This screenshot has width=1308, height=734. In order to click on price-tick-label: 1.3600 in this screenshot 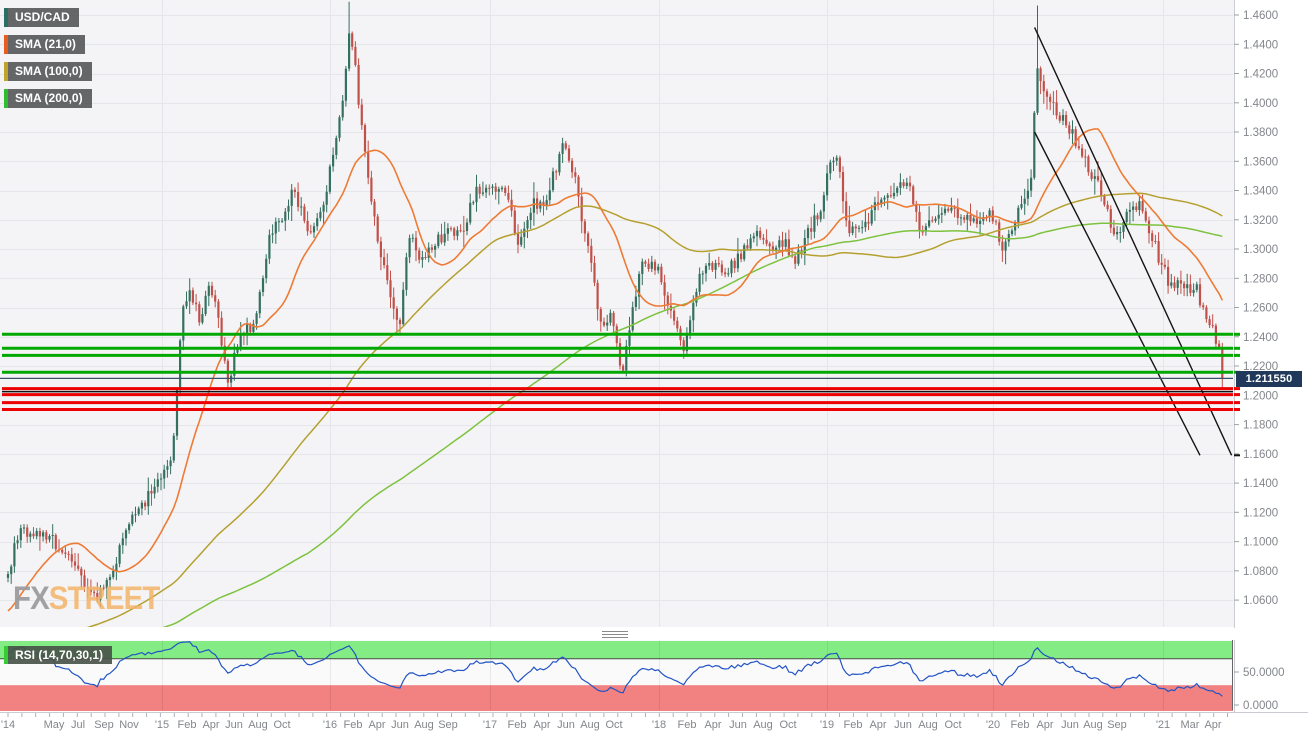, I will do `click(1260, 162)`.